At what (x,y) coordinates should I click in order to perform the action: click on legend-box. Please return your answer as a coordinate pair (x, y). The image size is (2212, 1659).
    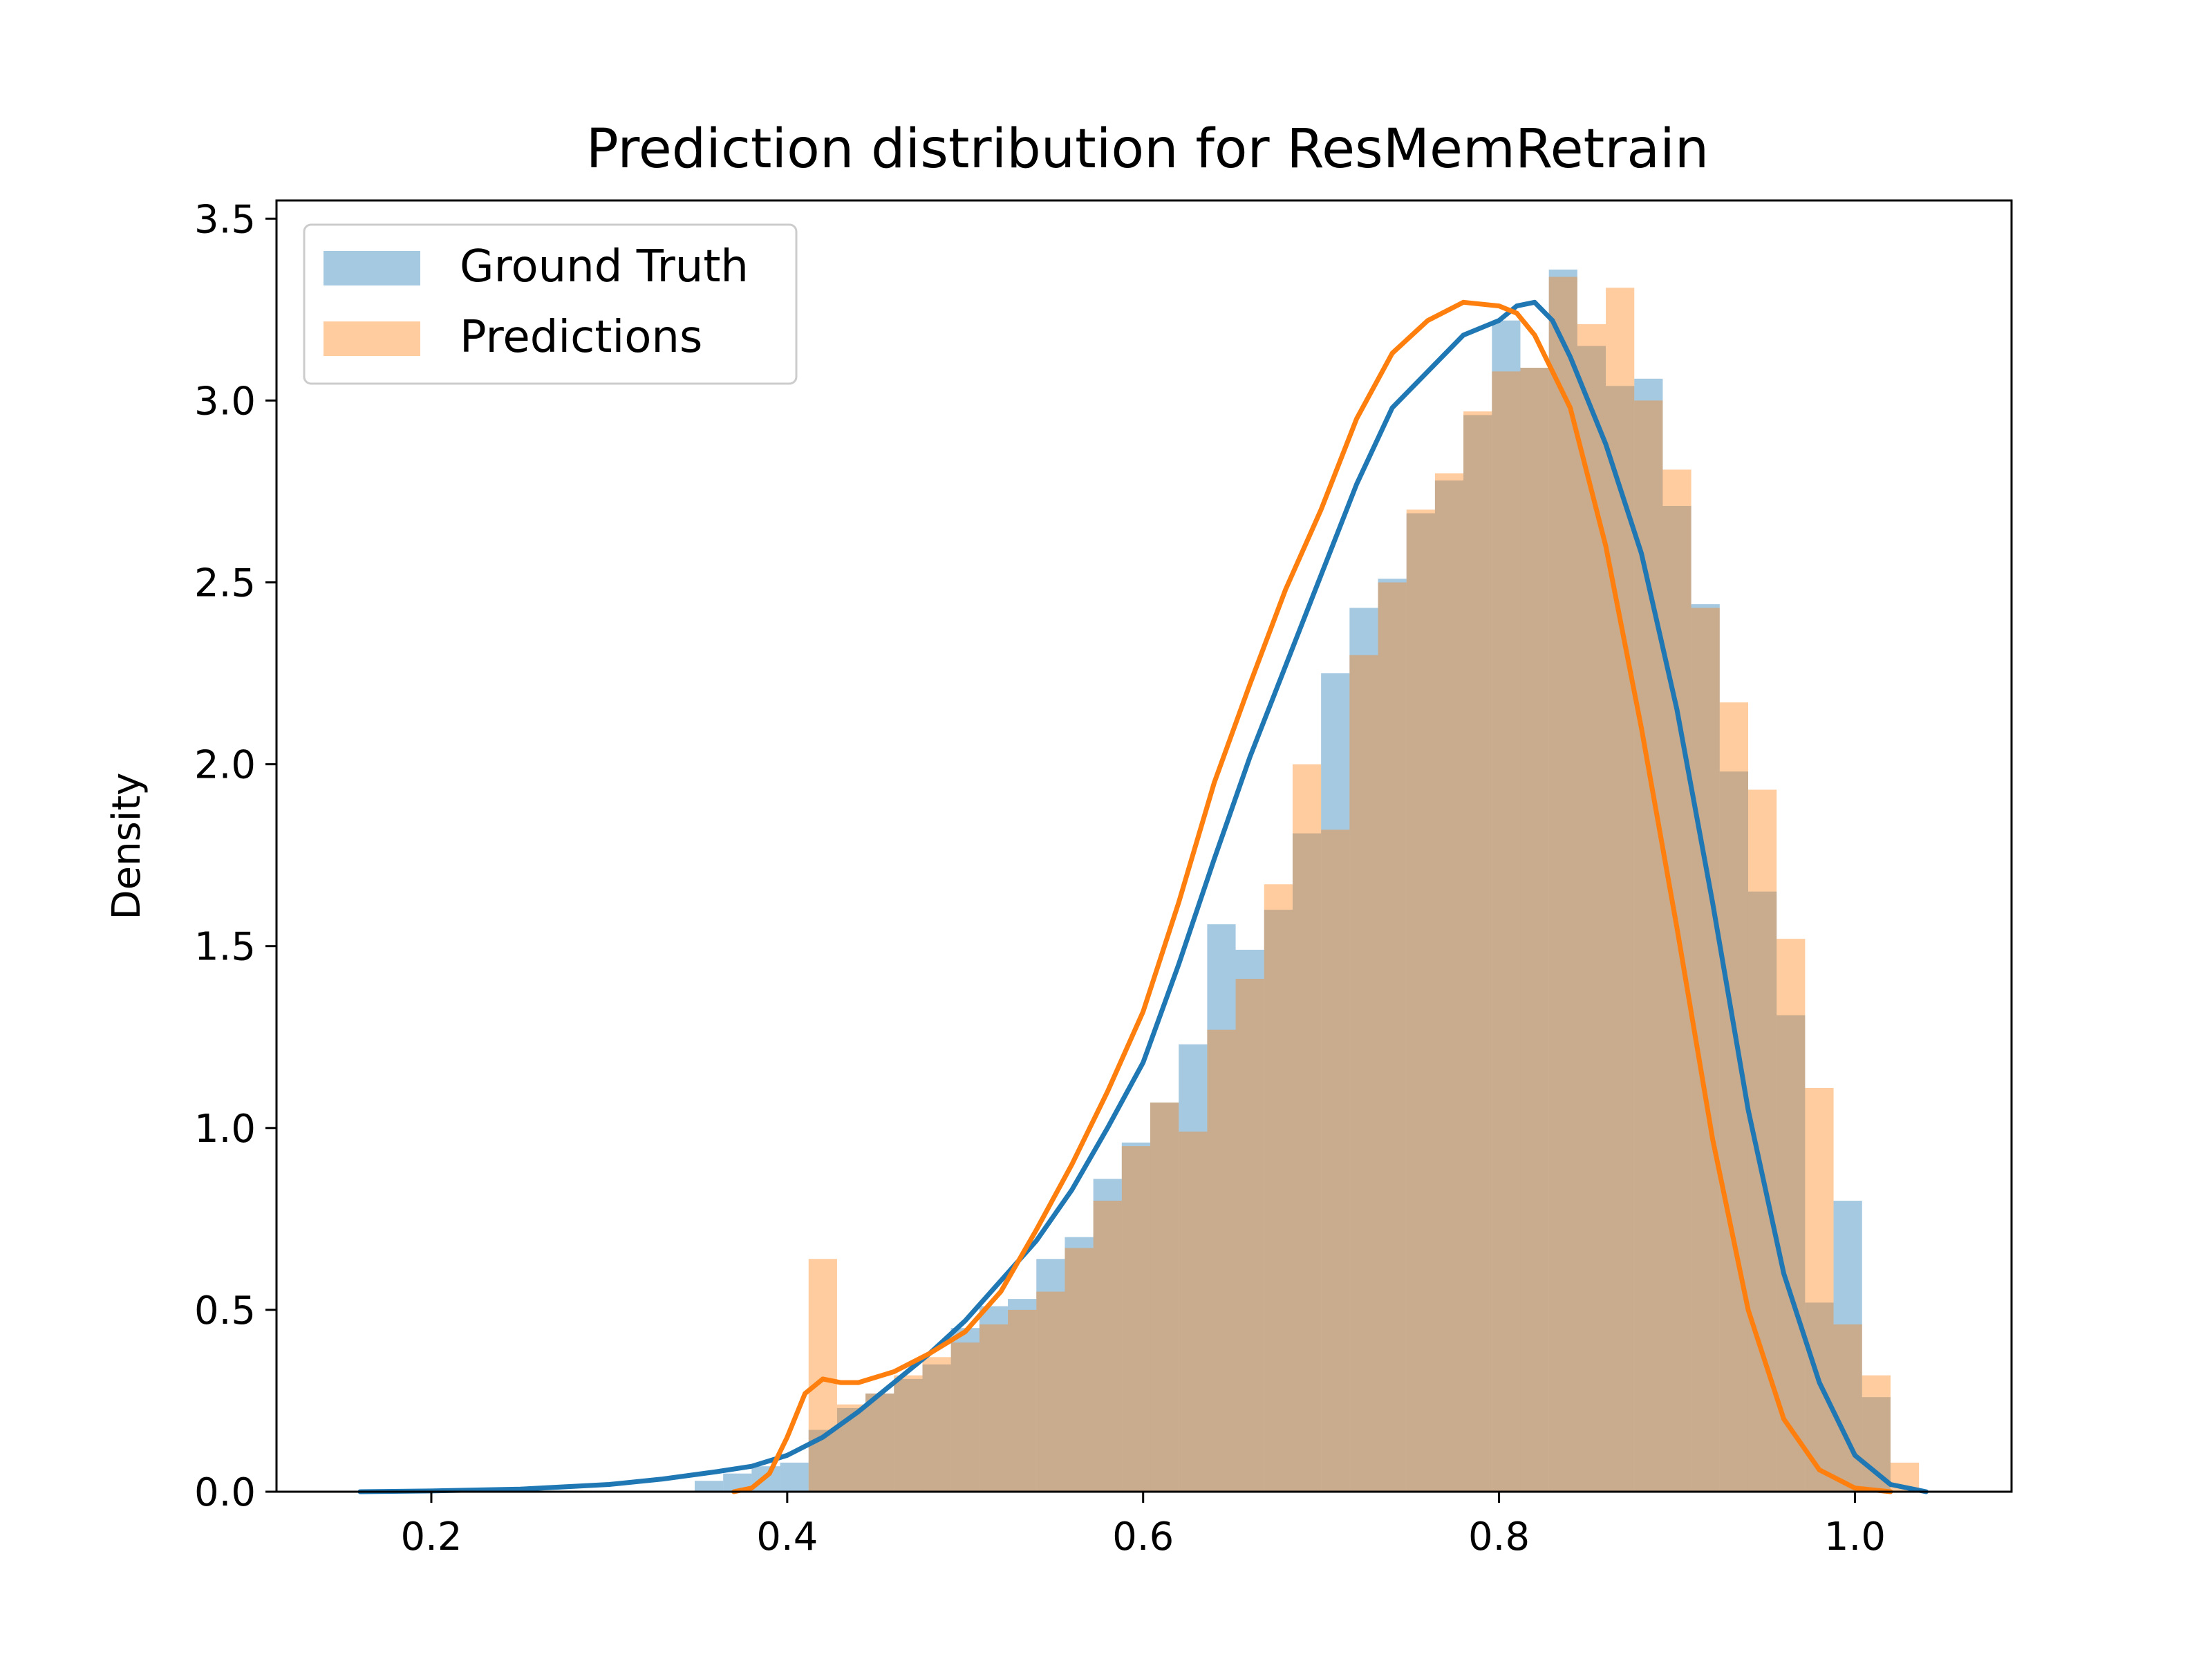
    Looking at the image, I should click on (550, 304).